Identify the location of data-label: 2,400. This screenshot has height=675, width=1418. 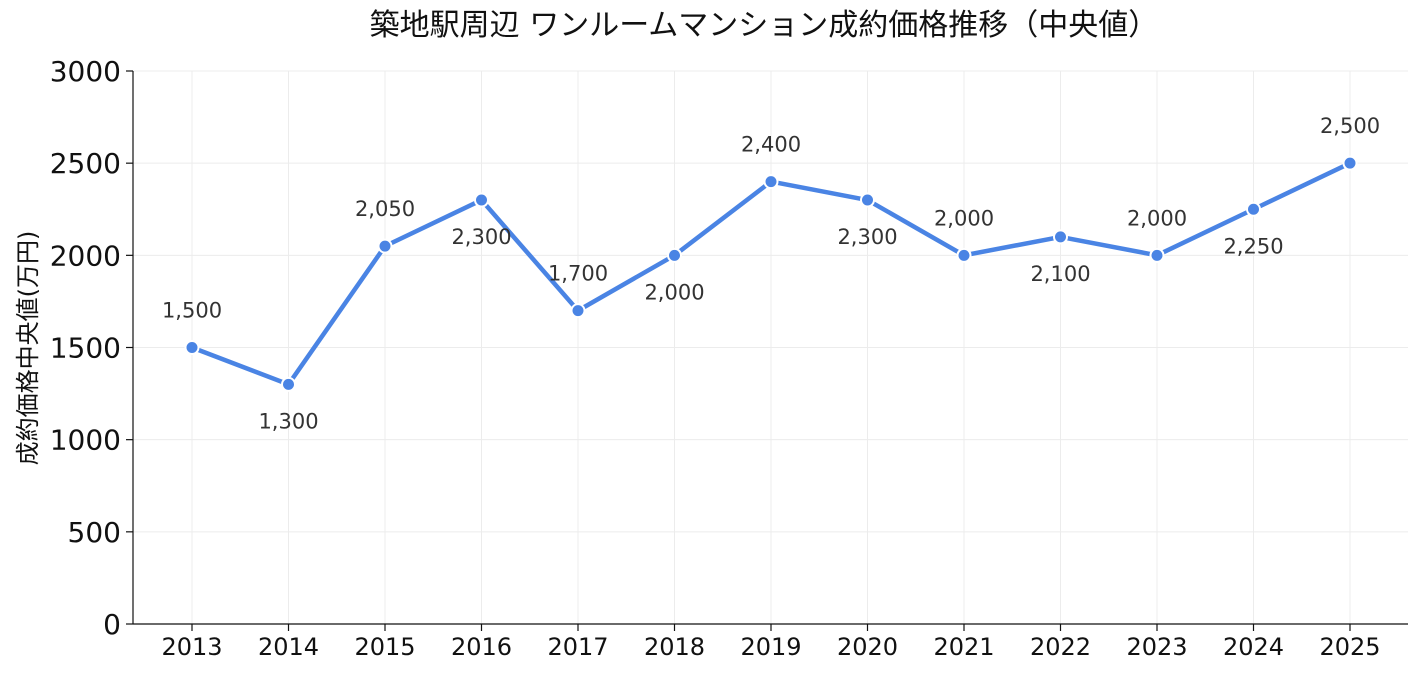
(771, 145).